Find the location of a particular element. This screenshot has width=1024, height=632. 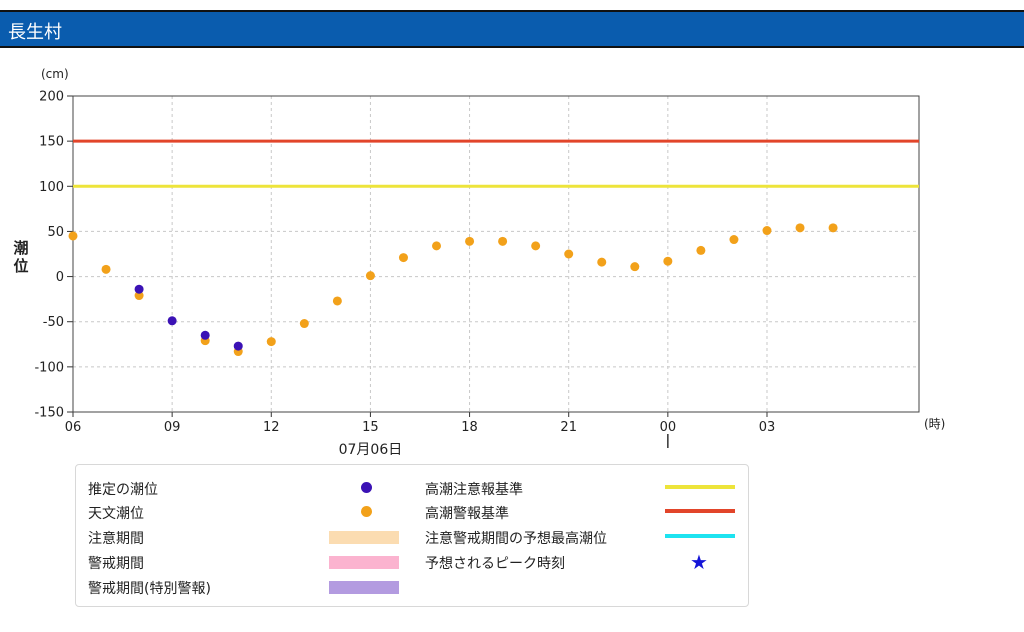

legend-storm-surge-warning-line is located at coordinates (700, 511).